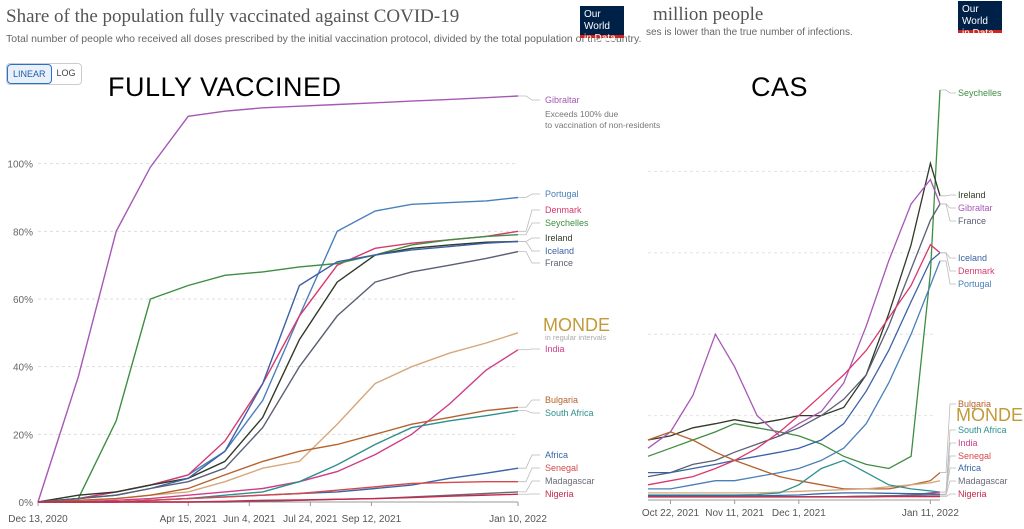  What do you see at coordinates (562, 100) in the screenshot?
I see `series-label-gibraltar: Gibraltar` at bounding box center [562, 100].